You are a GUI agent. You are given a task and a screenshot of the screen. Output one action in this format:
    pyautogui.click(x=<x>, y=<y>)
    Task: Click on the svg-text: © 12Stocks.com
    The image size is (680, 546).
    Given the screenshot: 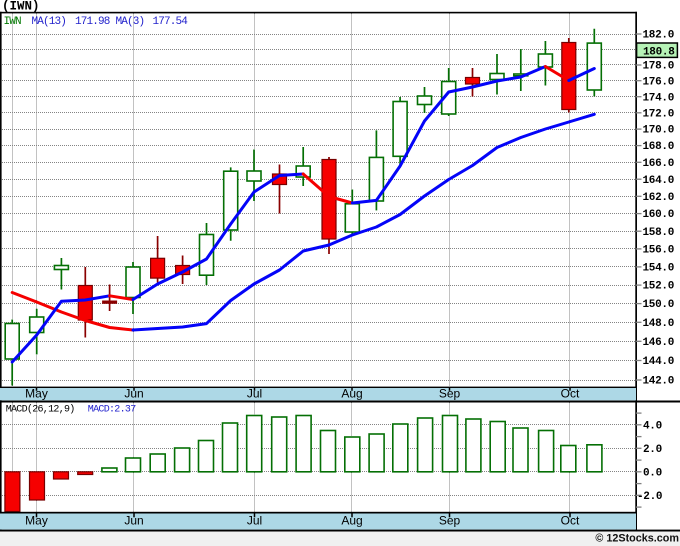 What is the action you would take?
    pyautogui.click(x=637, y=539)
    